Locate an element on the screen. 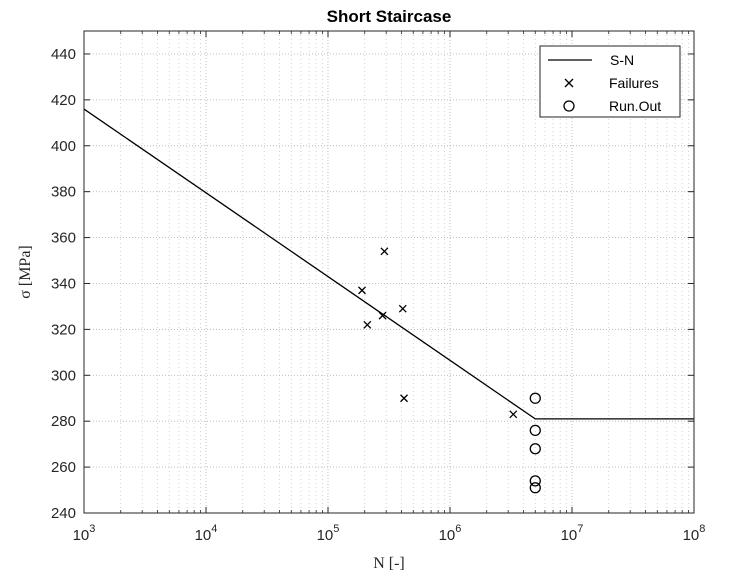 Image resolution: width=744 pixels, height=584 pixels. y-tick-label: 360 is located at coordinates (63, 238).